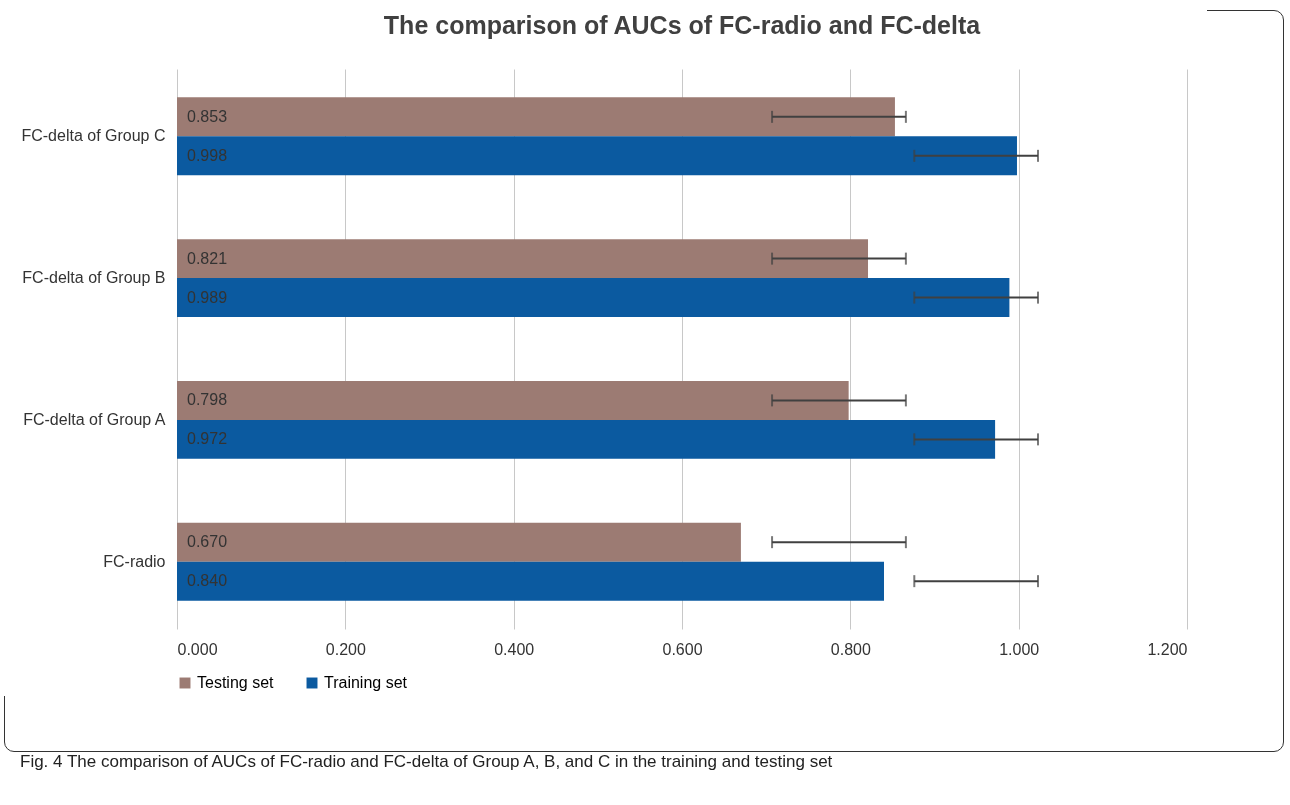 This screenshot has height=805, width=1290. I want to click on x-tick-label: 0.400, so click(514, 649).